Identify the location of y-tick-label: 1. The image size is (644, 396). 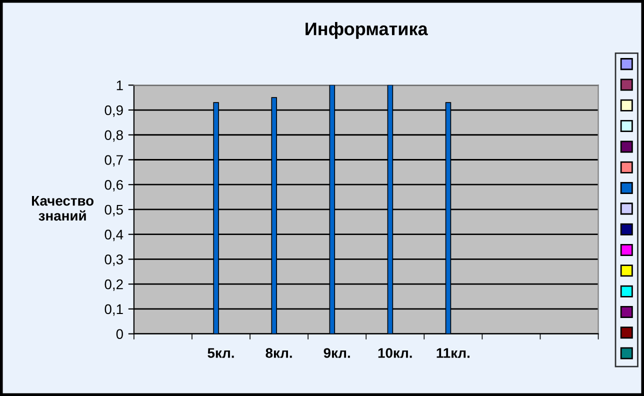
(119, 85).